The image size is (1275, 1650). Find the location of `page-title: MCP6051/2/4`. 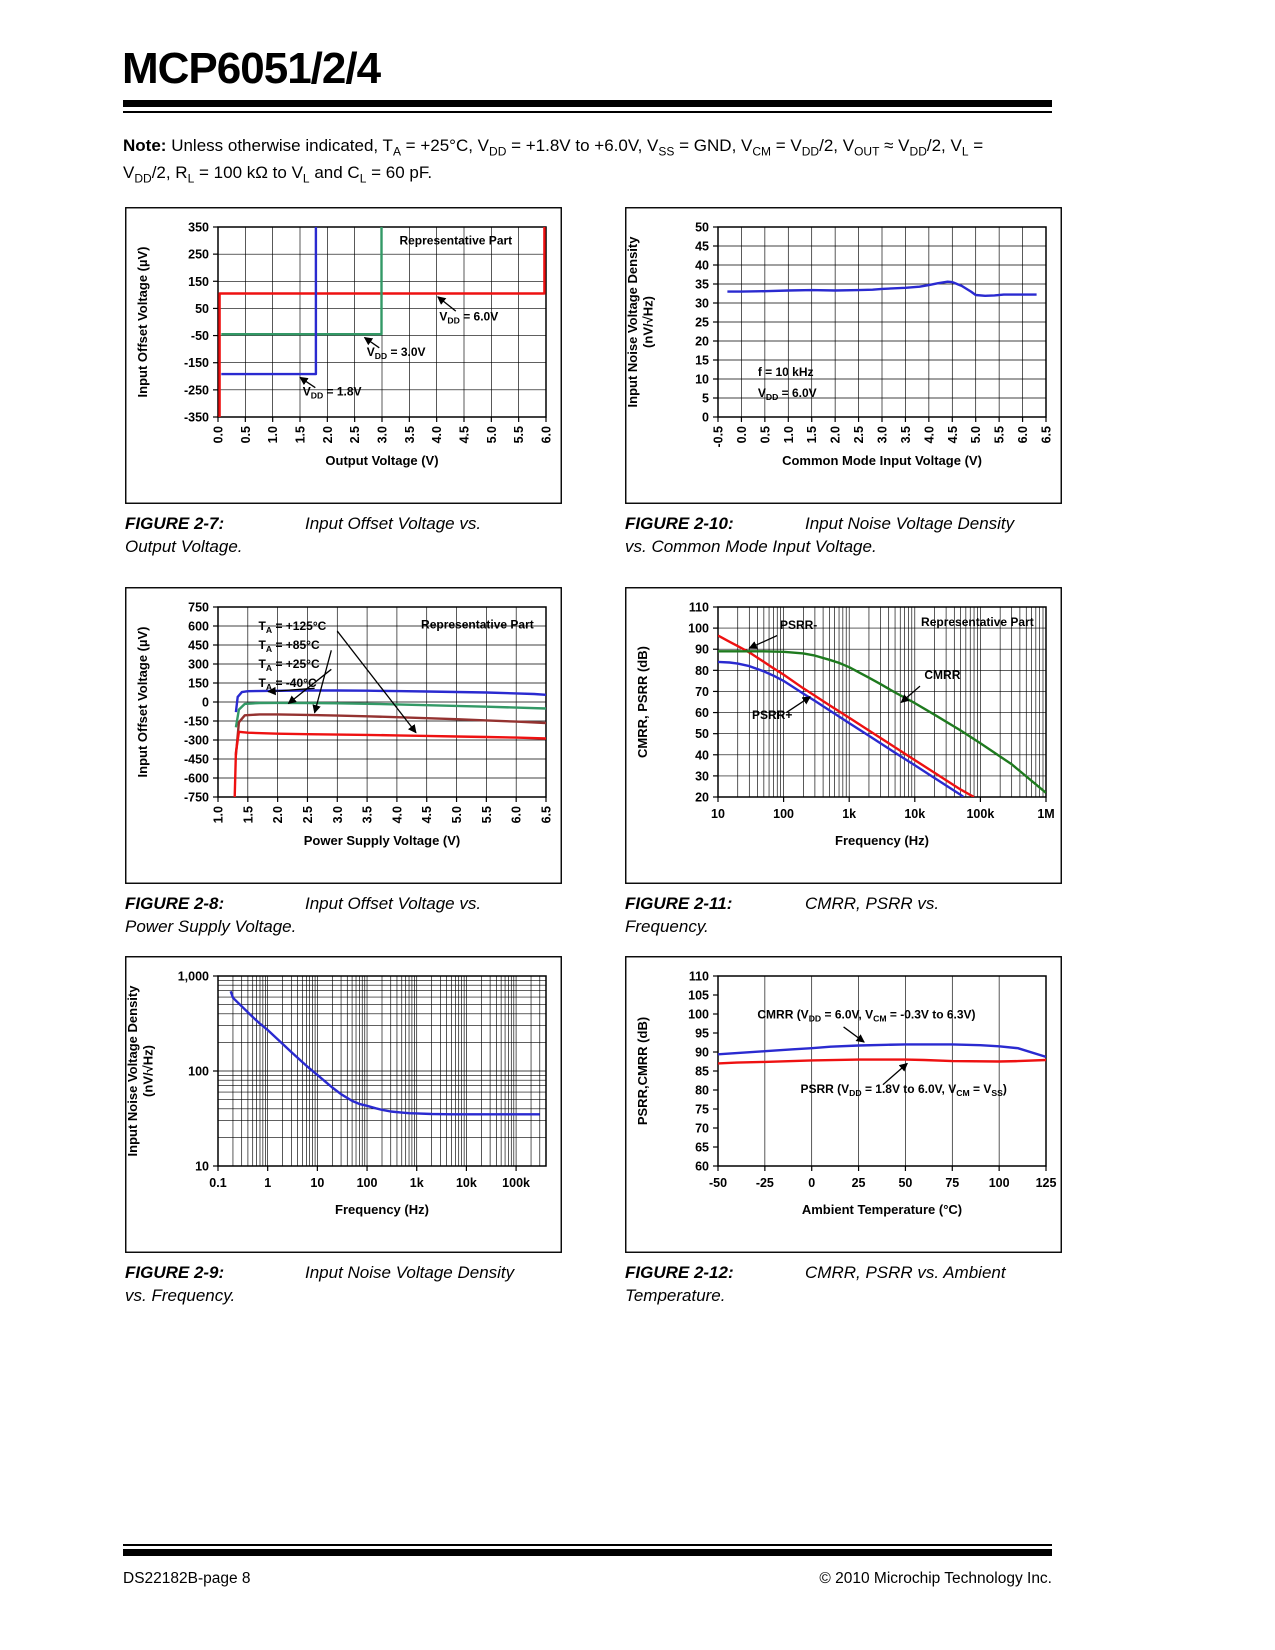

page-title: MCP6051/2/4 is located at coordinates (251, 68).